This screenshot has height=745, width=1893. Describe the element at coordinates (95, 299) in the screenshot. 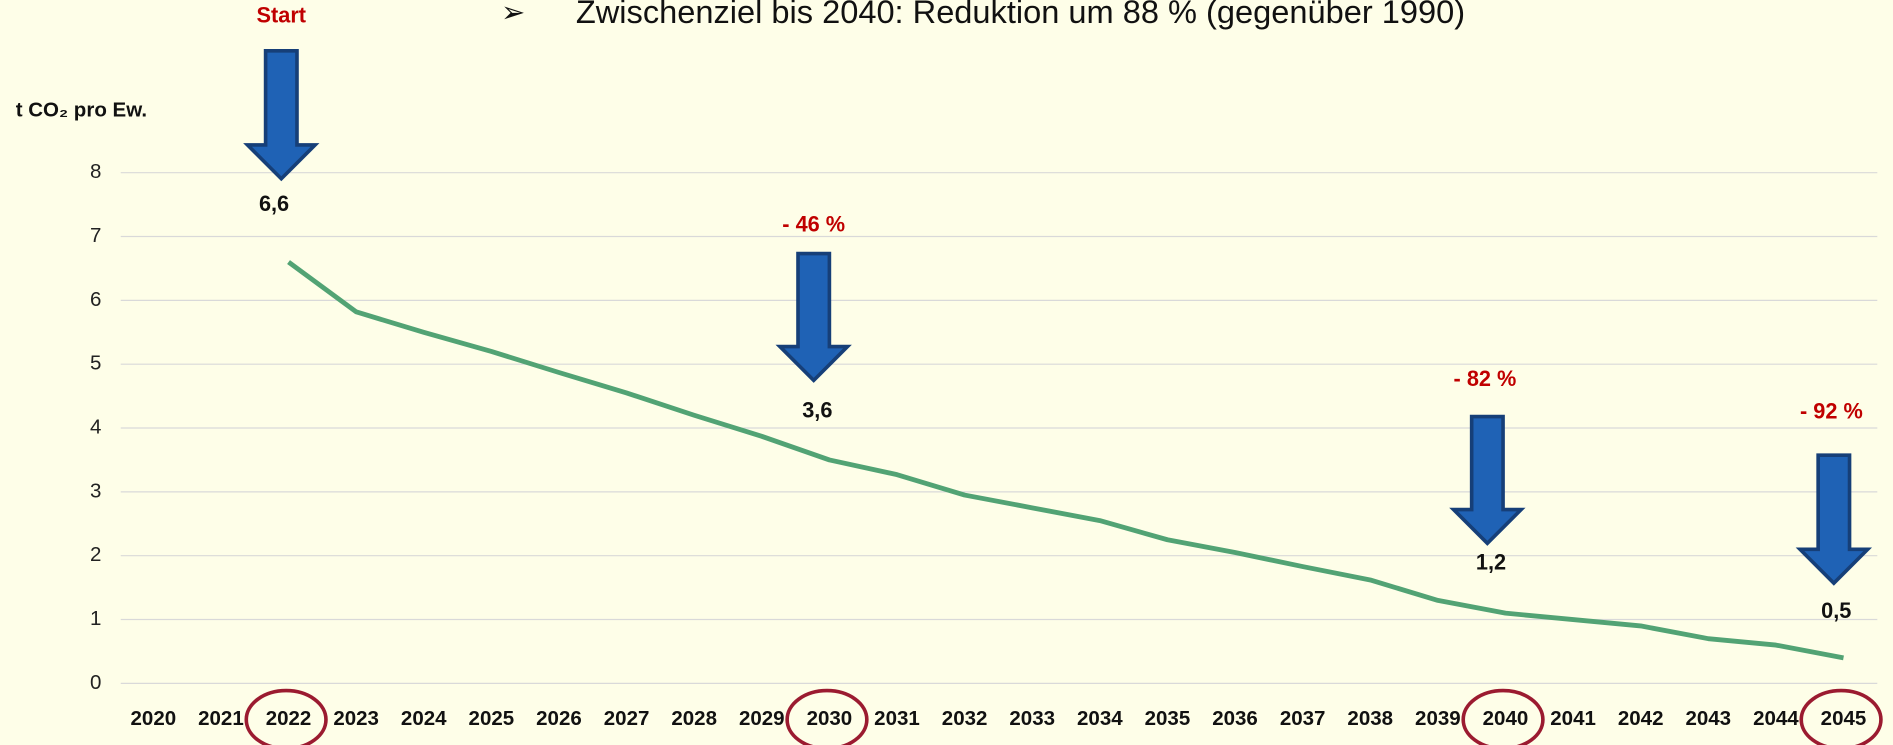

I see `y-tick-label: 6` at that location.